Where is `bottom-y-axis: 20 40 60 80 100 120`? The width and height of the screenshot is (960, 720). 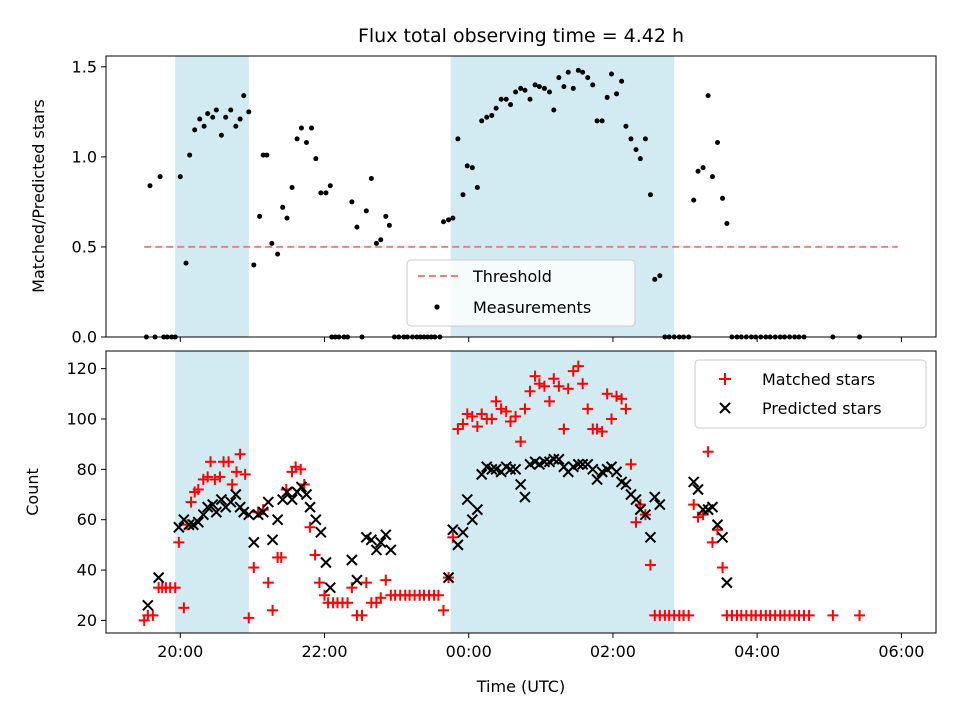 bottom-y-axis: 20 40 60 80 100 120 is located at coordinates (86, 494).